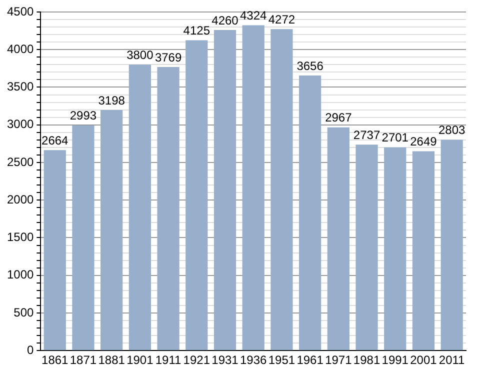  What do you see at coordinates (366, 135) in the screenshot?
I see `data-label: 2737` at bounding box center [366, 135].